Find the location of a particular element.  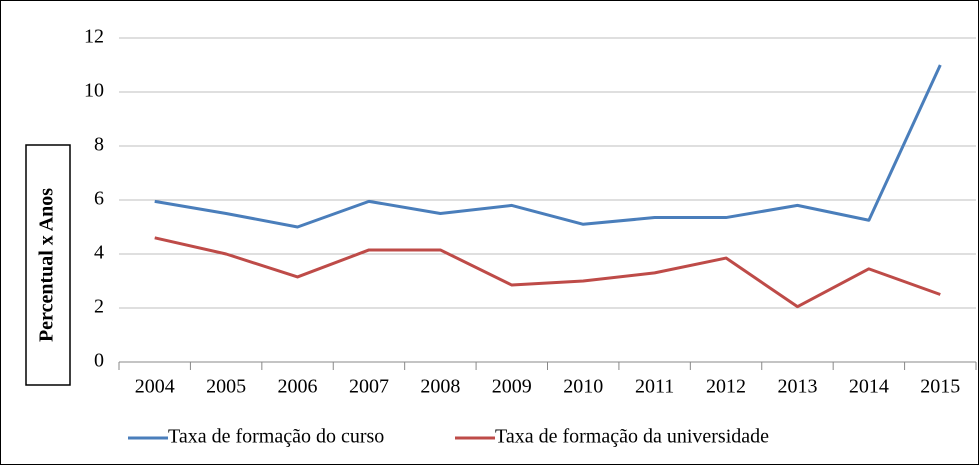

x-tick-label: 2014 is located at coordinates (869, 387).